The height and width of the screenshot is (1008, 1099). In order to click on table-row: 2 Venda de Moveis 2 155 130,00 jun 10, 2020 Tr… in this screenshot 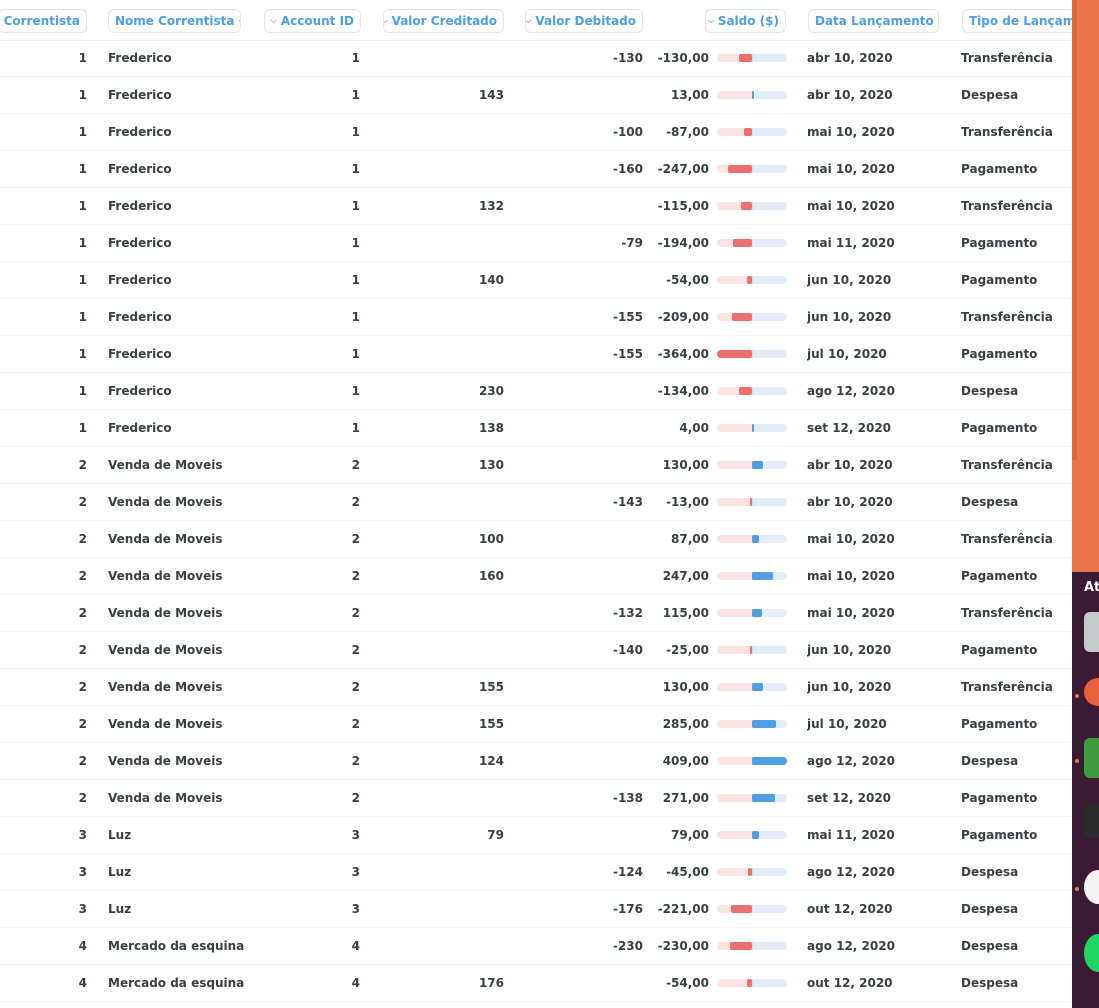, I will do `click(536, 687)`.